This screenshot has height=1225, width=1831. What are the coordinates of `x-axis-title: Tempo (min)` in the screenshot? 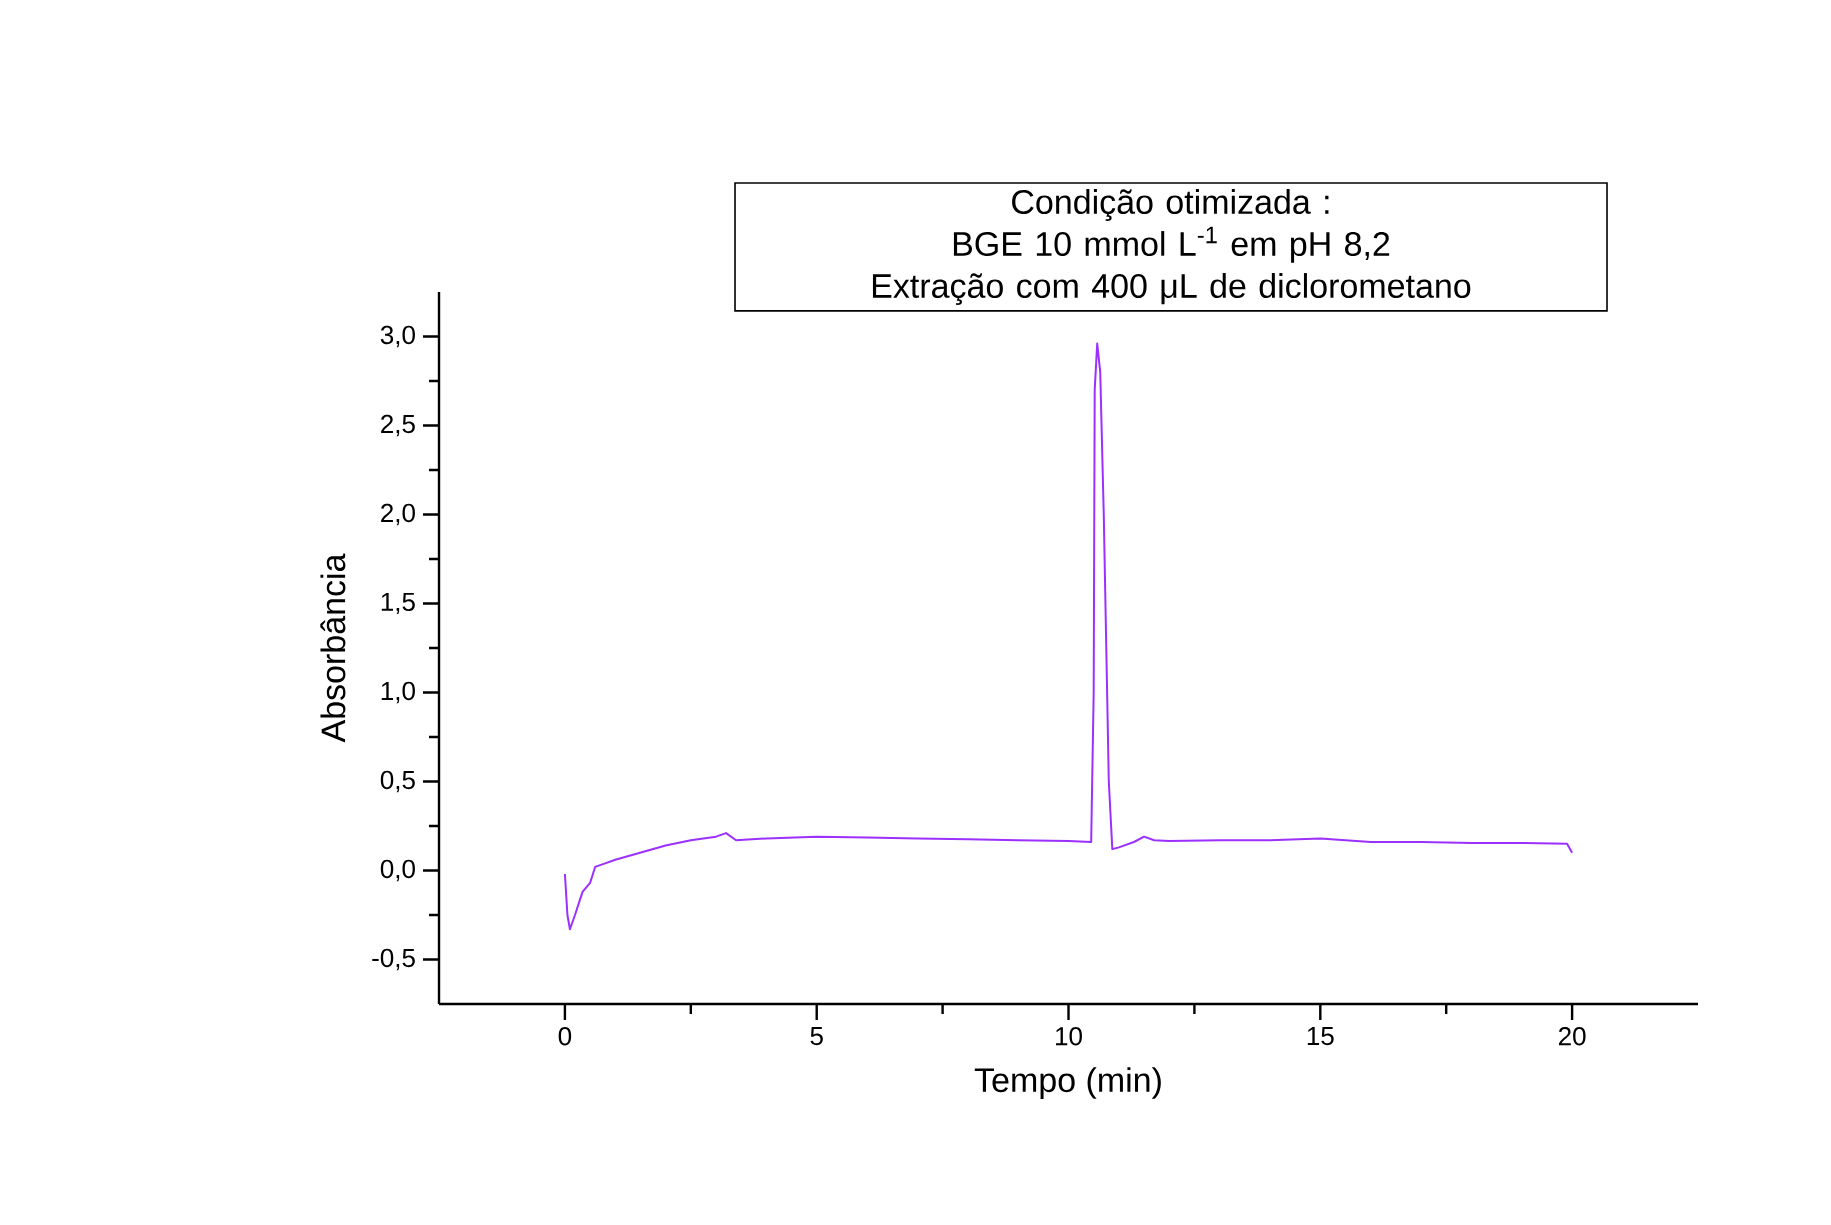 It's located at (1067, 1083).